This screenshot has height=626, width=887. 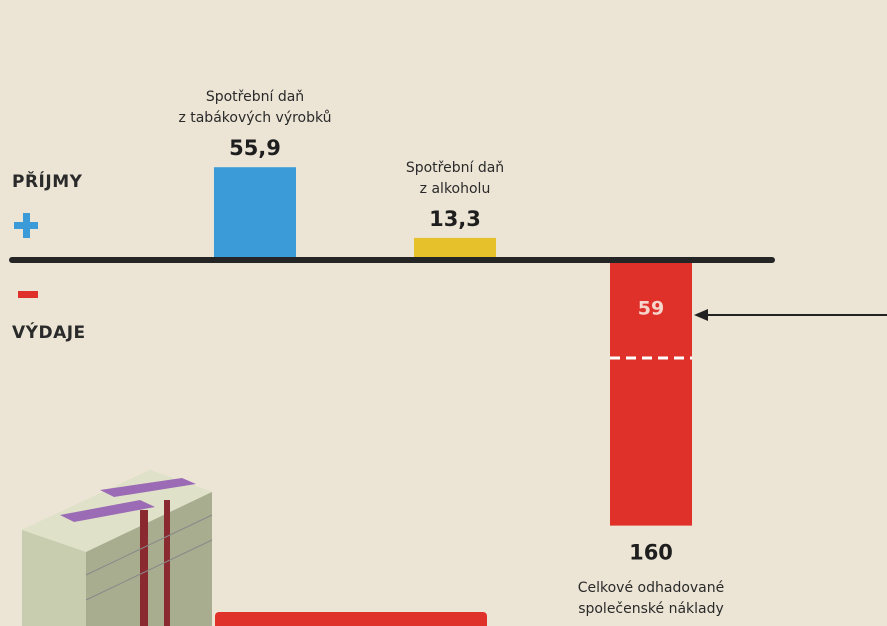 What do you see at coordinates (255, 148) in the screenshot?
I see `value-label: 55,9` at bounding box center [255, 148].